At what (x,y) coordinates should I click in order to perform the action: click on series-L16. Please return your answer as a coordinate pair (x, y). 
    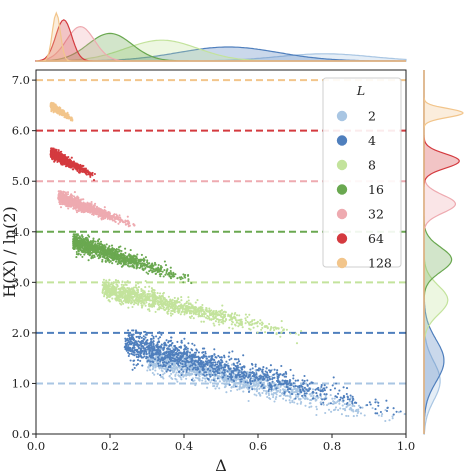
    Looking at the image, I should click on (132, 259).